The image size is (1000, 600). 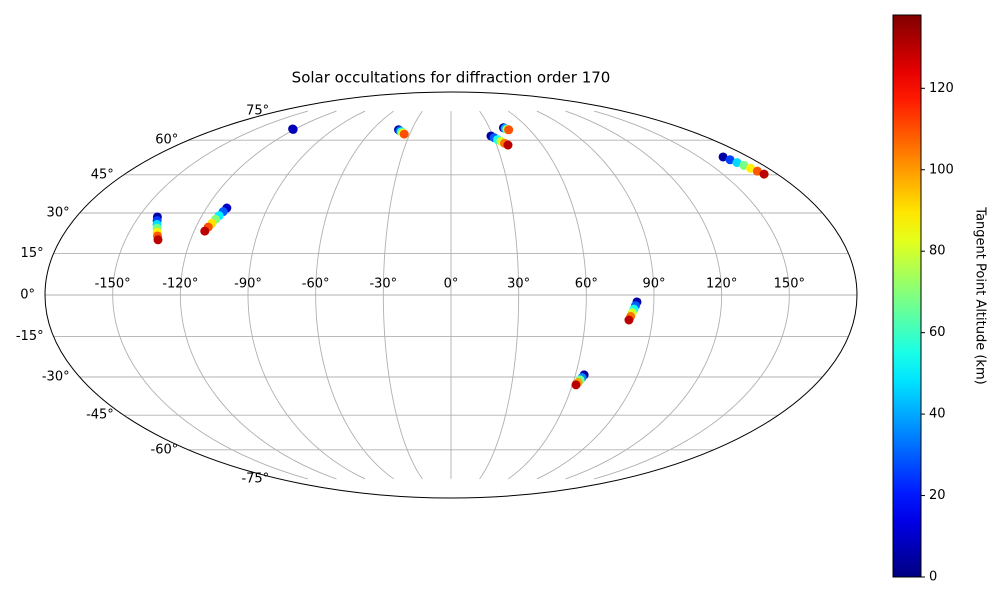 I want to click on colorbar, so click(x=907, y=296).